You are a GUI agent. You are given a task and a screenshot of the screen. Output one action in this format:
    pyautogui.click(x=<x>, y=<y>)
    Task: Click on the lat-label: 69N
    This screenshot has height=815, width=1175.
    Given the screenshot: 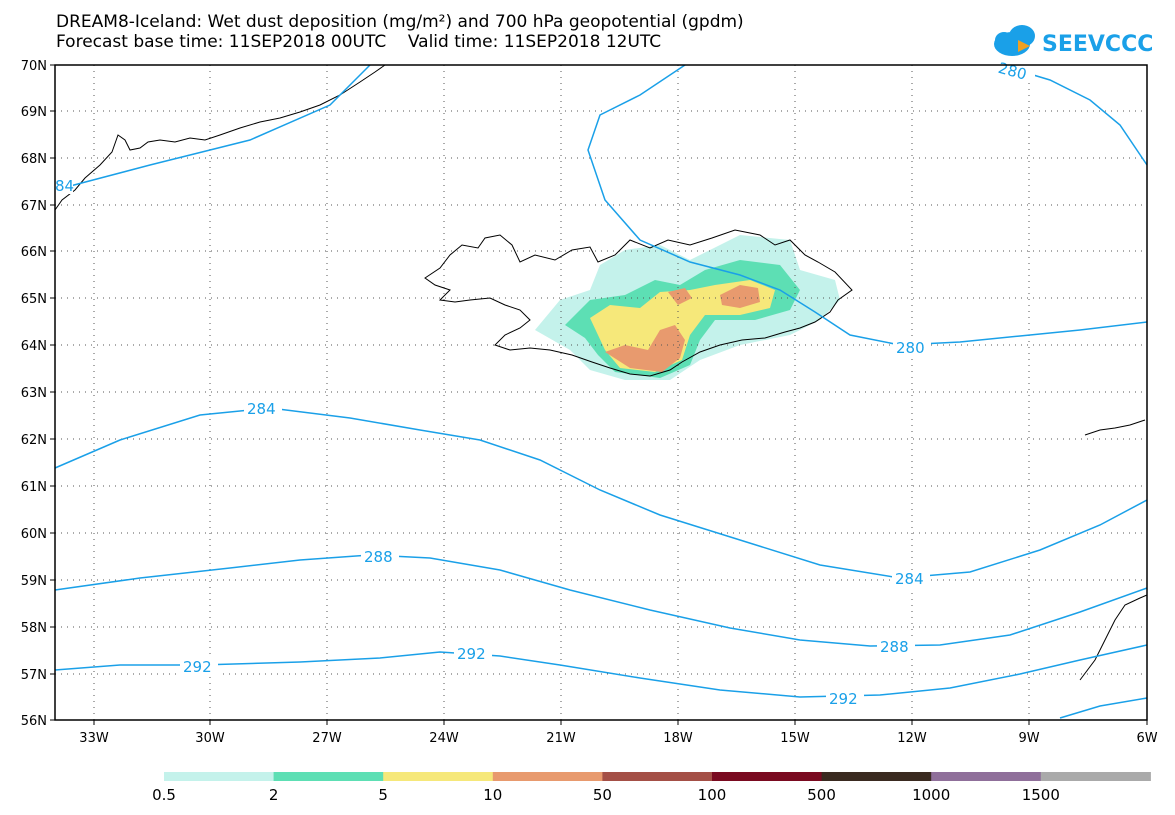 What is the action you would take?
    pyautogui.click(x=34, y=112)
    